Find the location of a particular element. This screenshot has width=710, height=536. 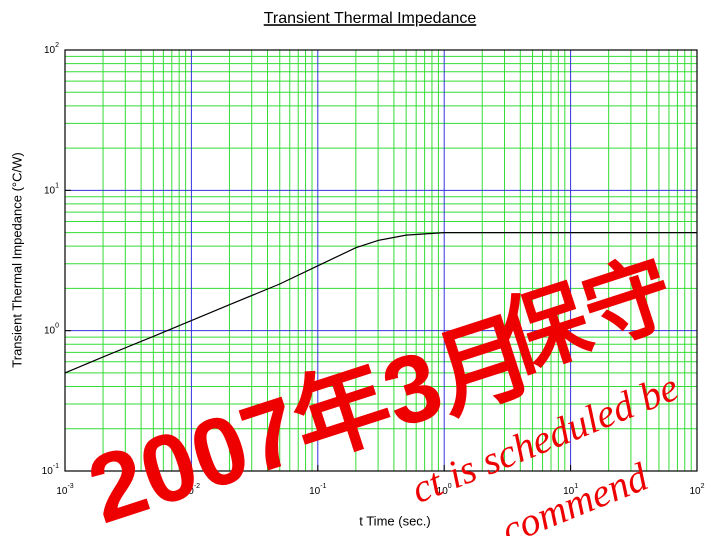

tick-label: 10⁻² is located at coordinates (191, 490).